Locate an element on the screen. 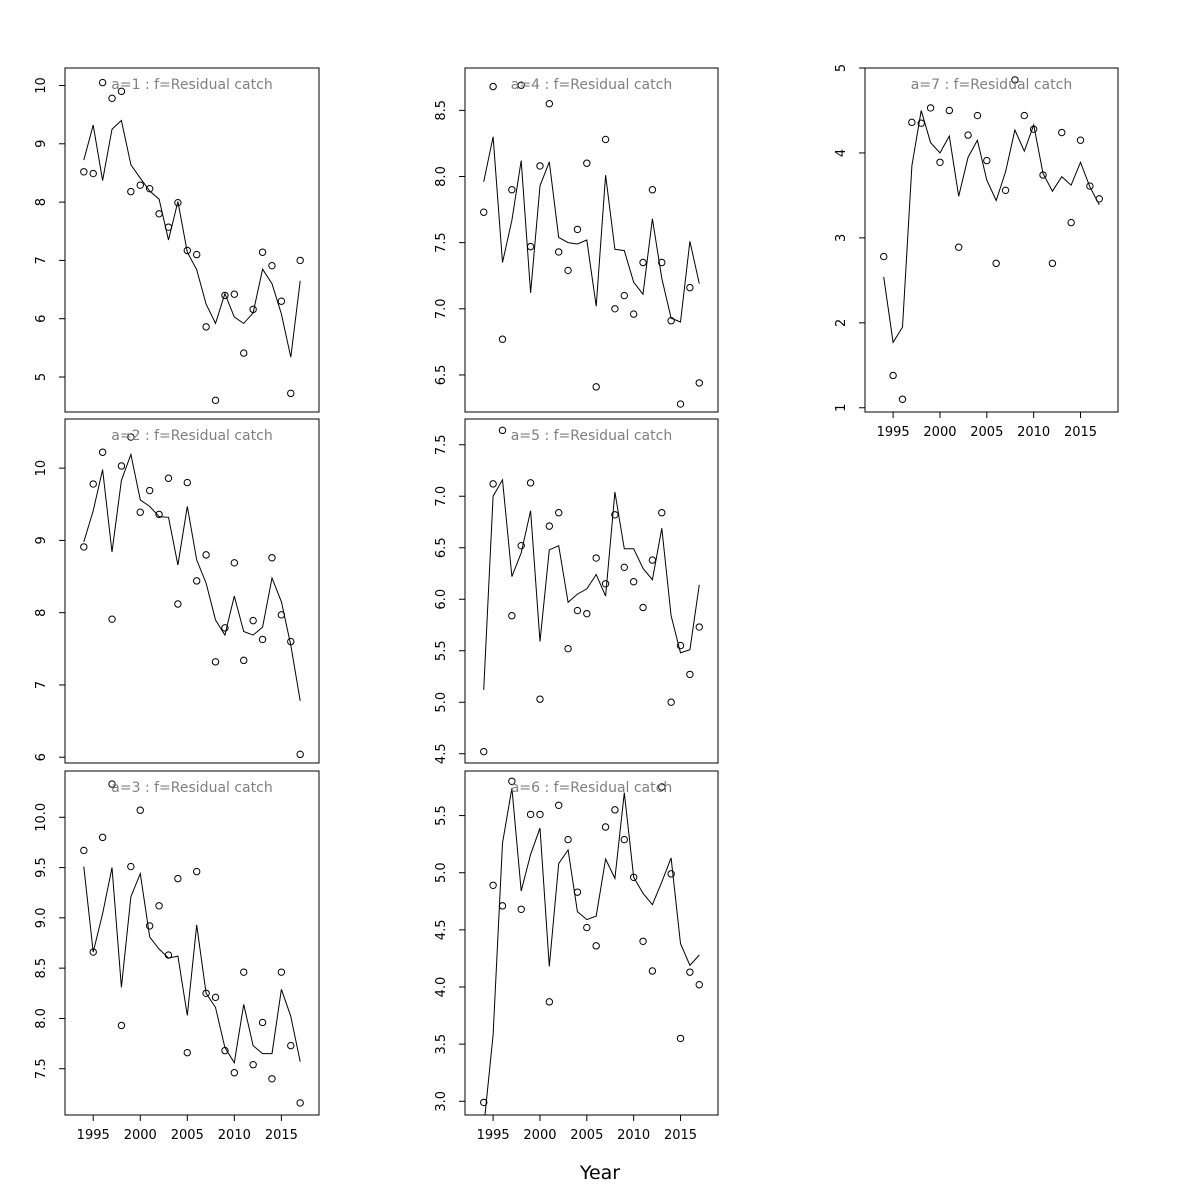 The image size is (1200, 1200). x-tick-label: 2005 is located at coordinates (586, 1135).